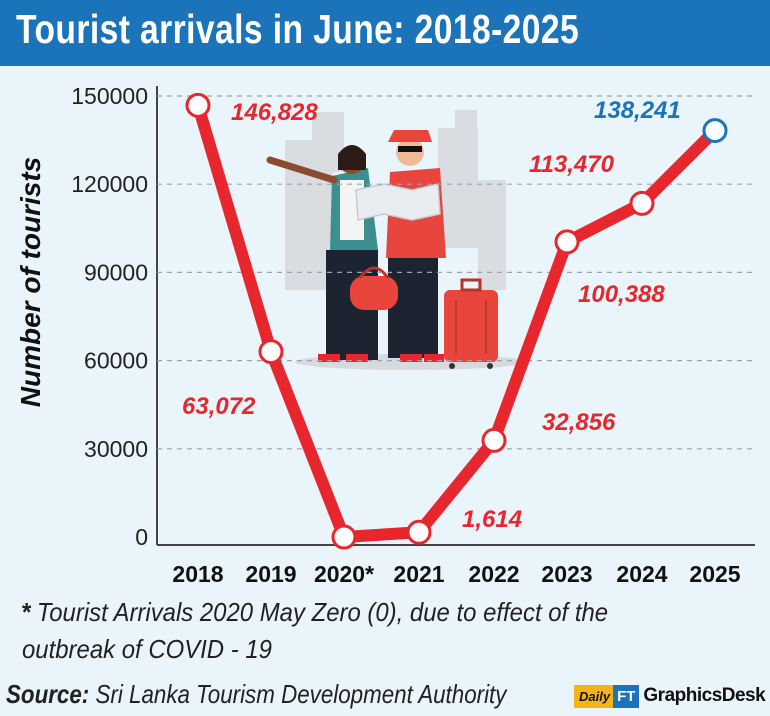 The image size is (770, 716). What do you see at coordinates (714, 574) in the screenshot?
I see `x-tick-label: 2025` at bounding box center [714, 574].